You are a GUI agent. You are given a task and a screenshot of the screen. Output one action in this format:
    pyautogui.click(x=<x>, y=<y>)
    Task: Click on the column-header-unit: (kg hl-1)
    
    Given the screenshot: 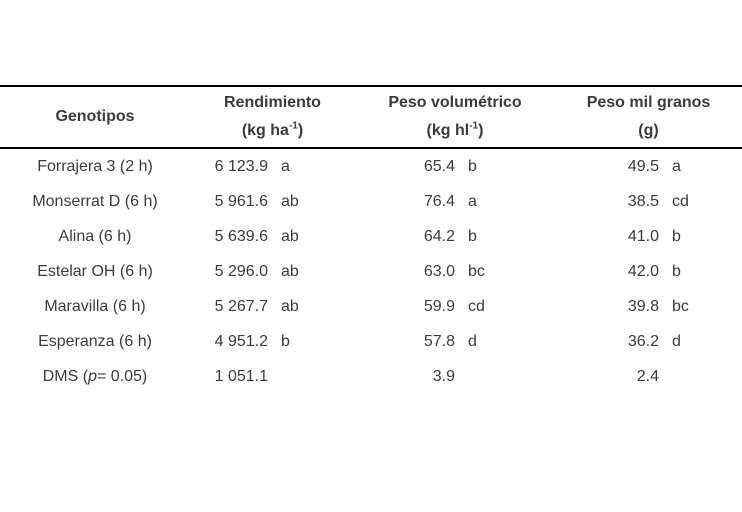 What is the action you would take?
    pyautogui.click(x=455, y=129)
    